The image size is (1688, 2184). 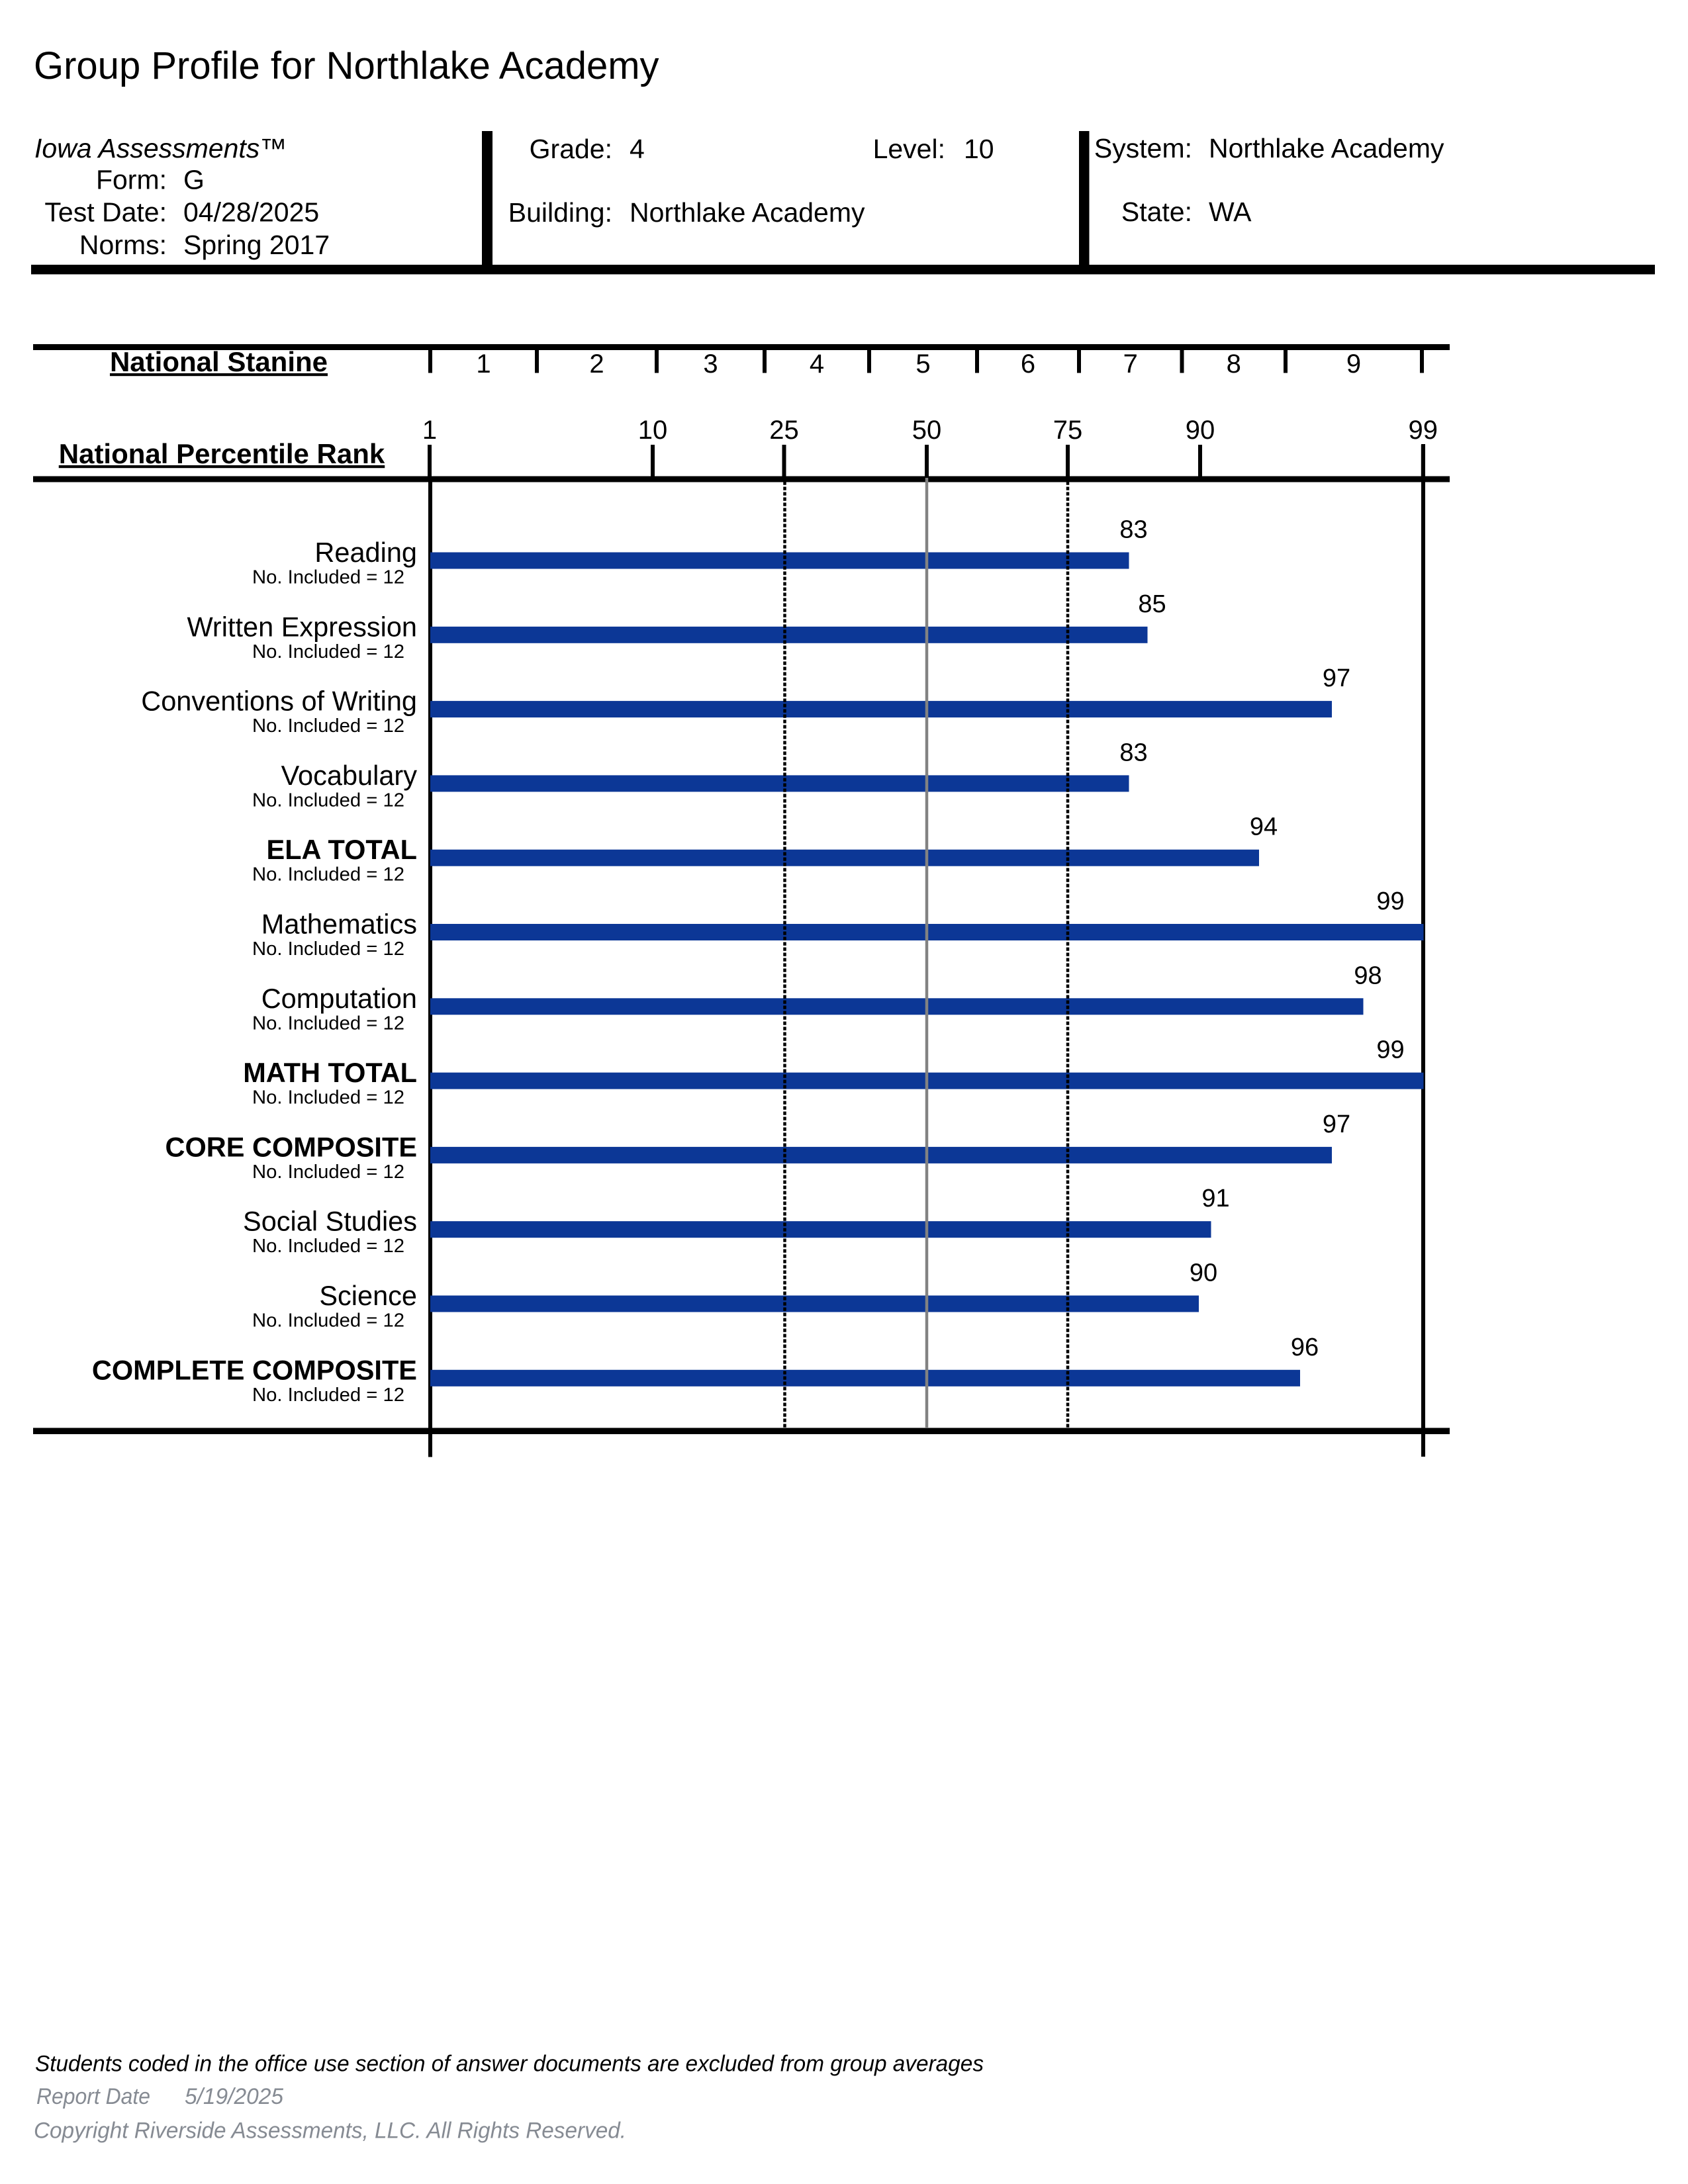 What do you see at coordinates (1368, 975) in the screenshot?
I see `svg-text: 98` at bounding box center [1368, 975].